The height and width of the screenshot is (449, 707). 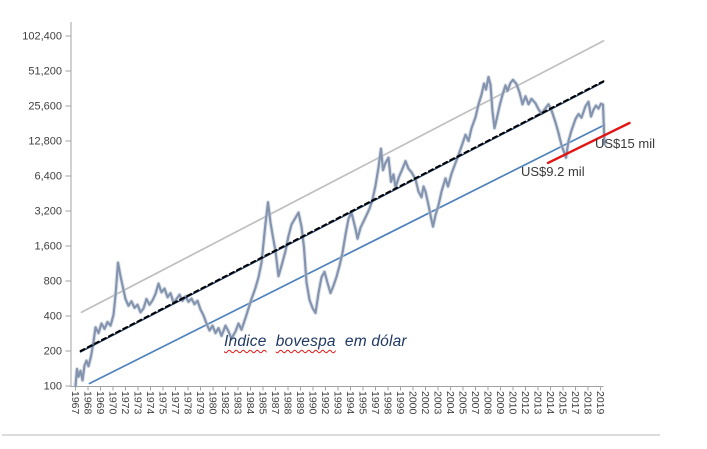 I want to click on x-tick-label: 1990, so click(x=313, y=403).